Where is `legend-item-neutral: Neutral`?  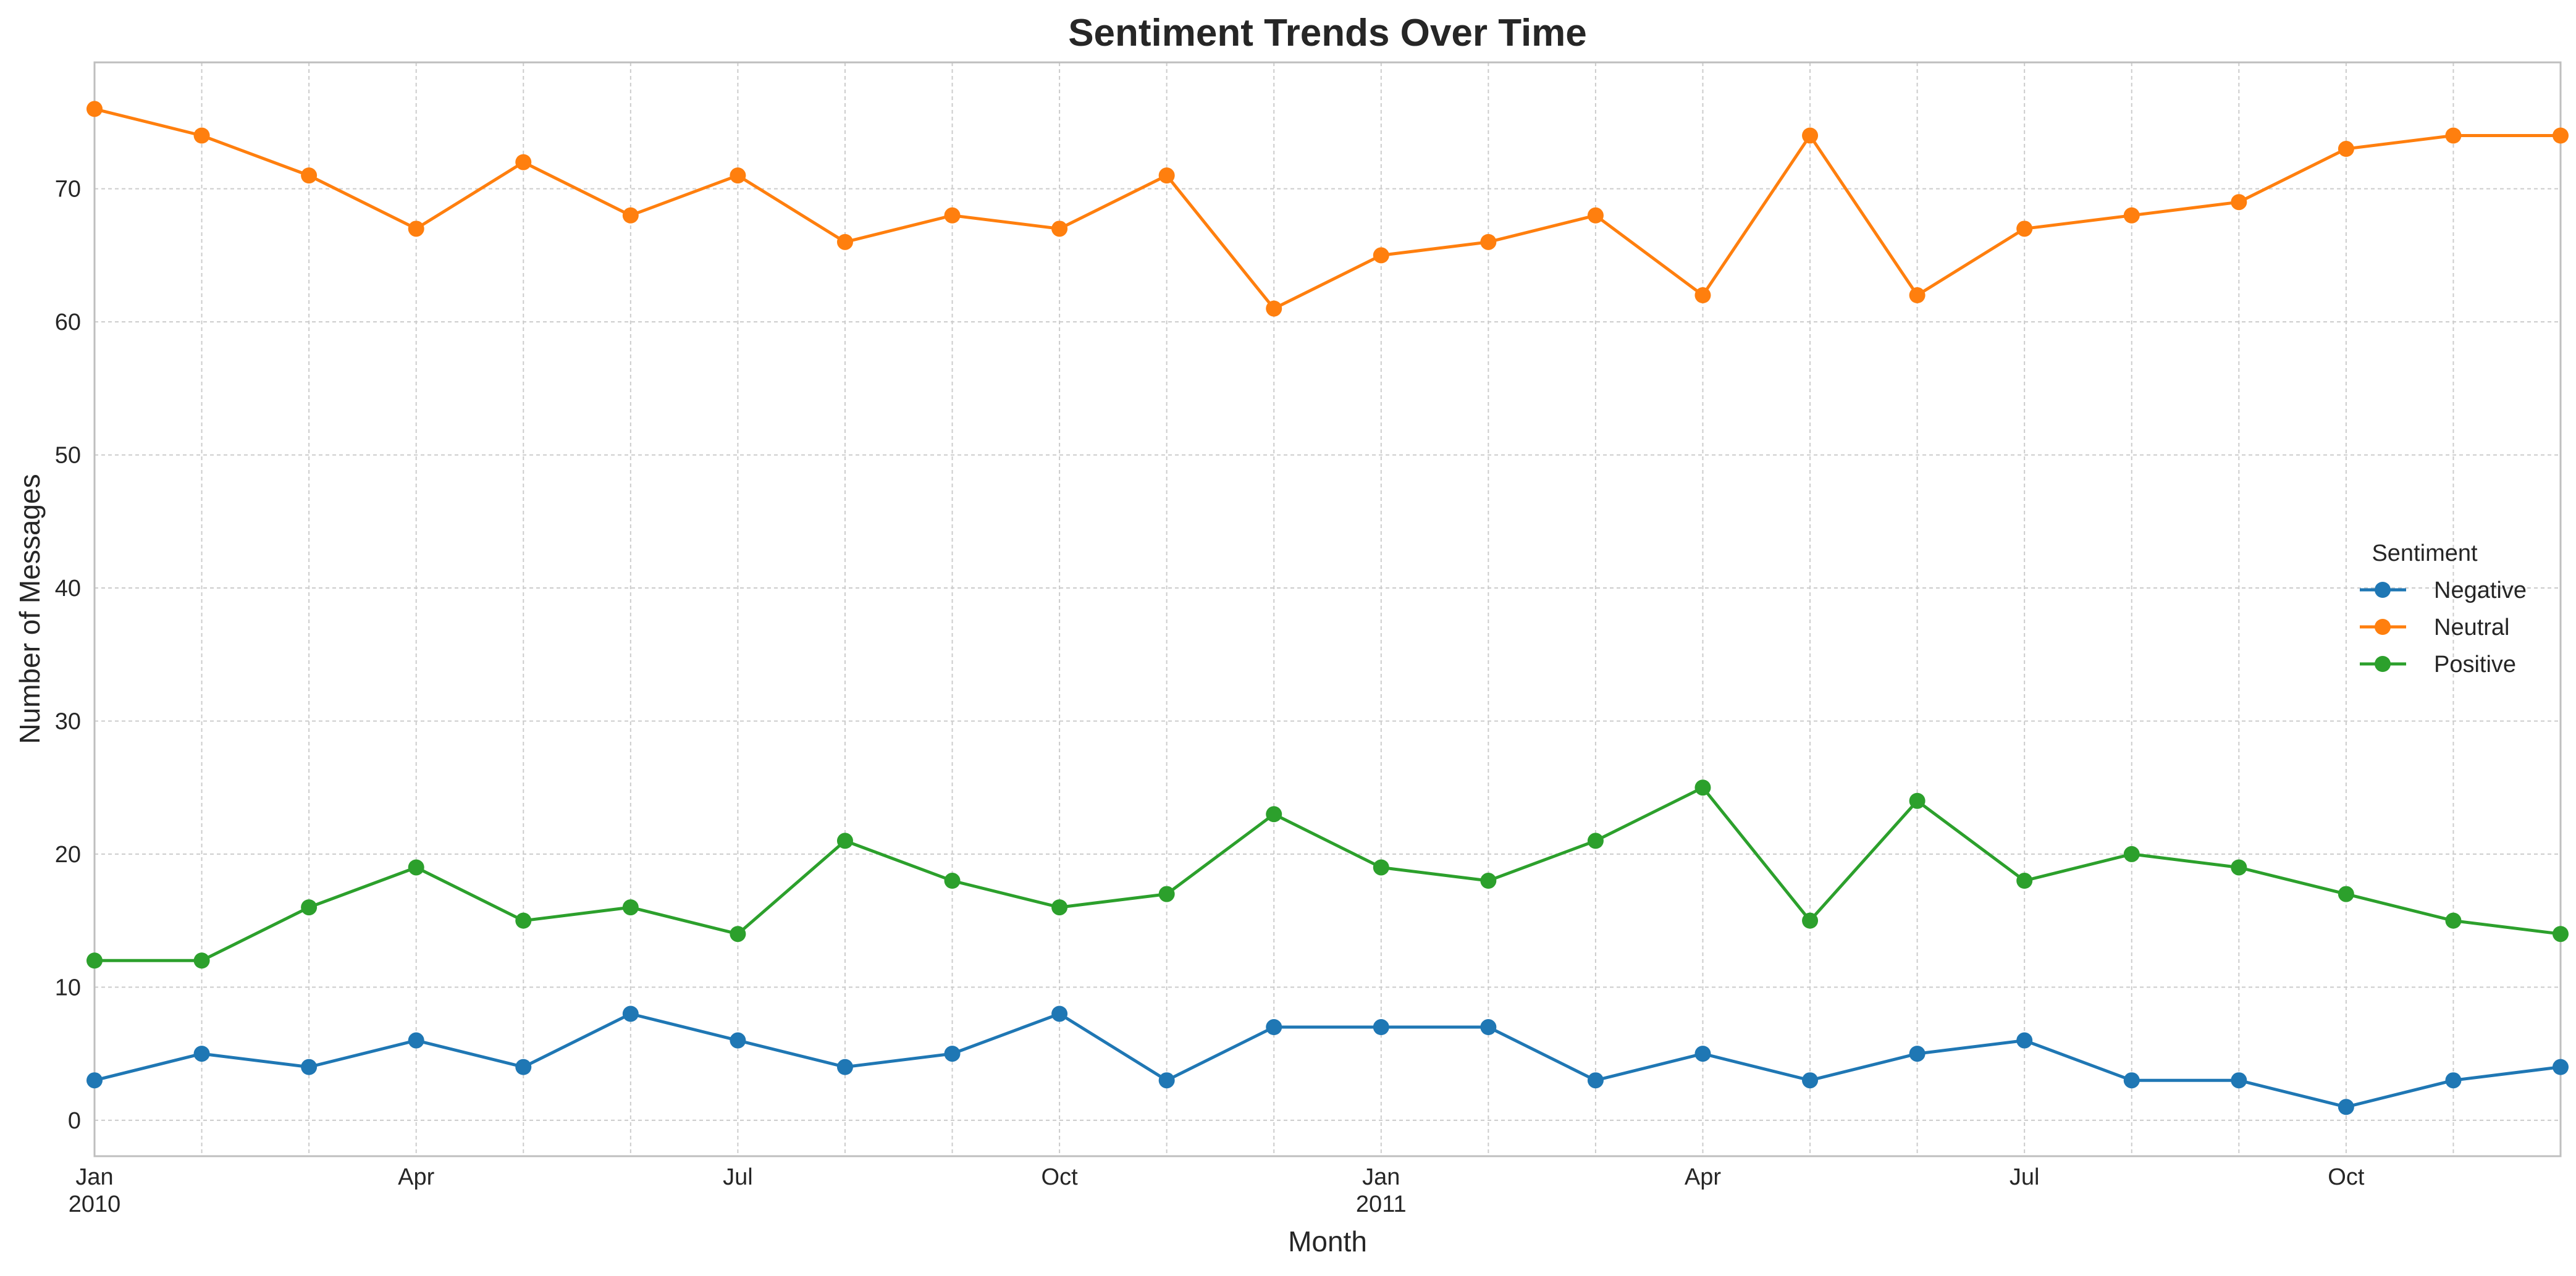
legend-item-neutral: Neutral is located at coordinates (2435, 627).